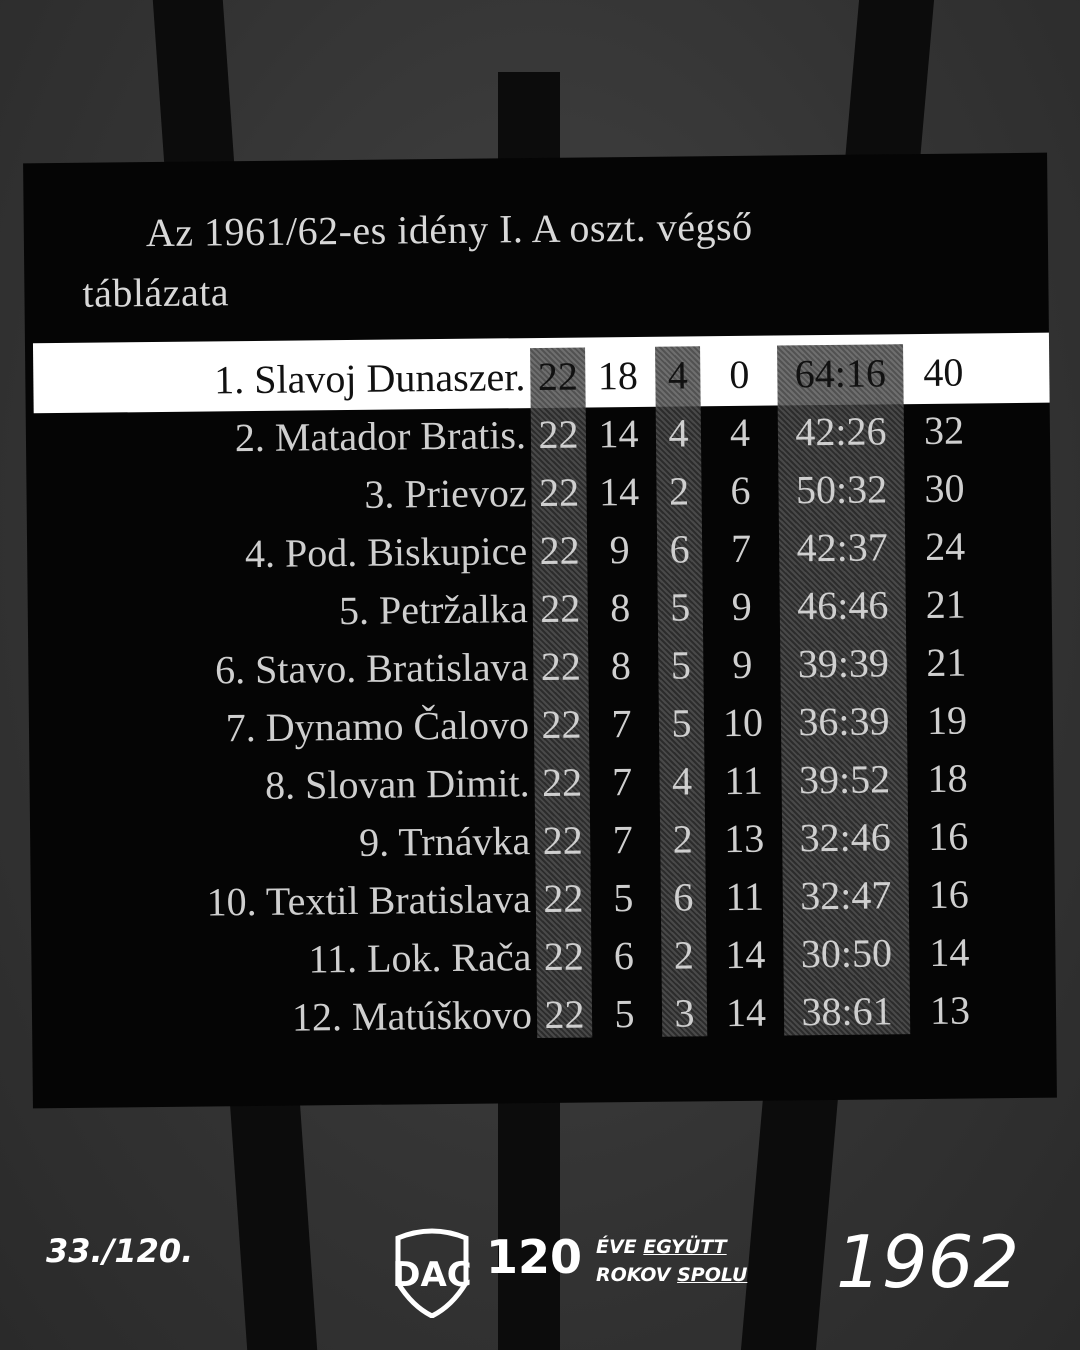  What do you see at coordinates (843, 663) in the screenshot?
I see `cell-g: 39:39` at bounding box center [843, 663].